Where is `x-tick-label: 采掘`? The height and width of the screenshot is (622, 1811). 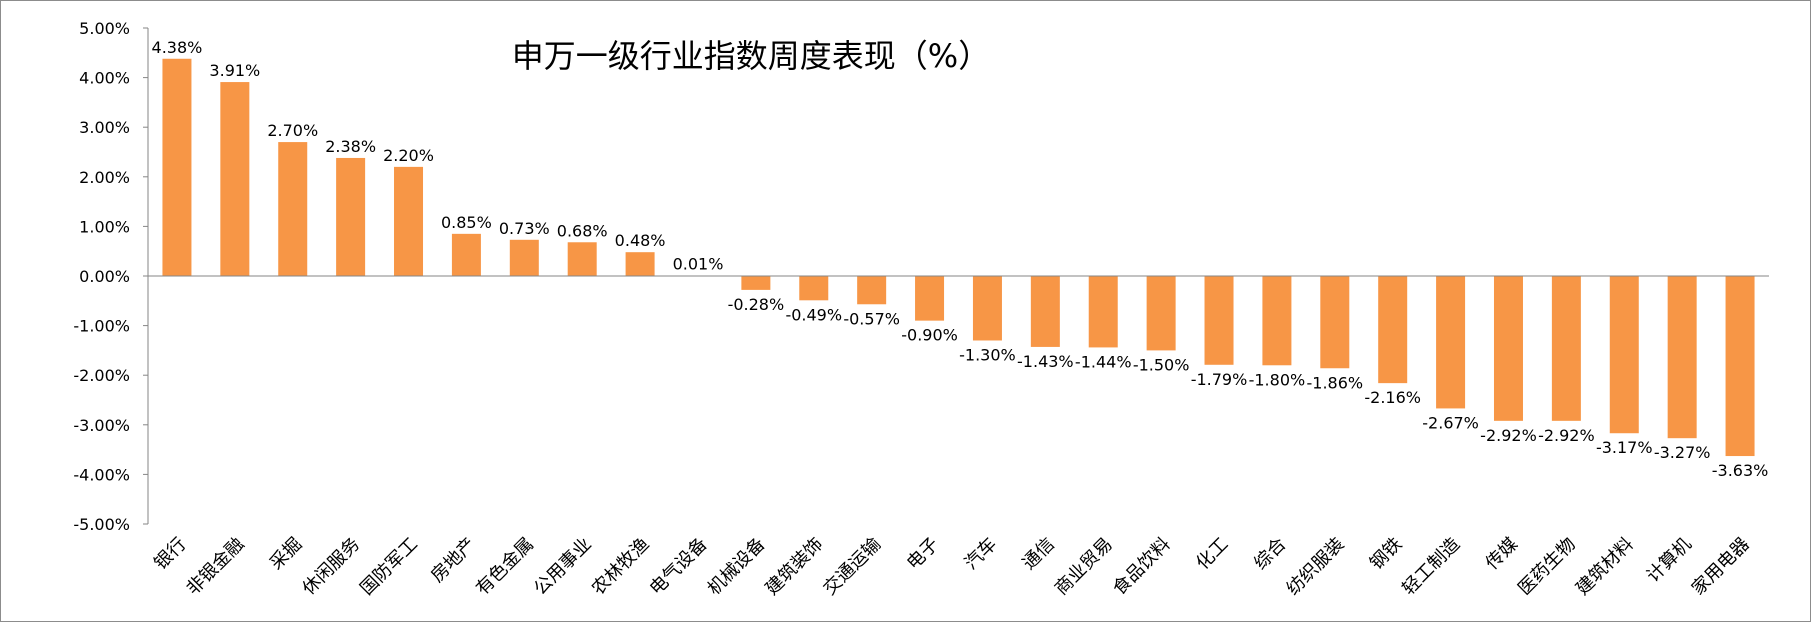 x-tick-label: 采掘 is located at coordinates (286, 554).